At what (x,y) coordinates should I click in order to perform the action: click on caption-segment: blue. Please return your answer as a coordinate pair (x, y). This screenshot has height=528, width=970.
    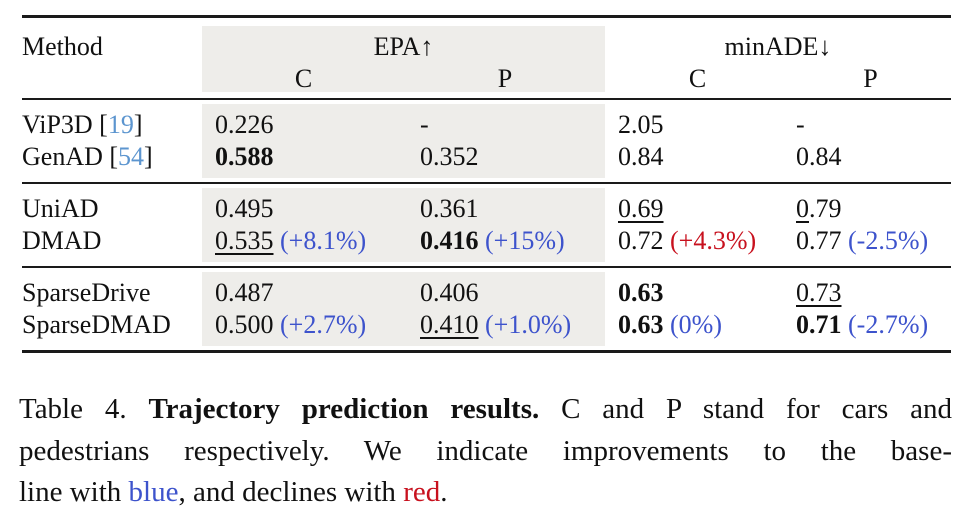
    Looking at the image, I should click on (153, 492).